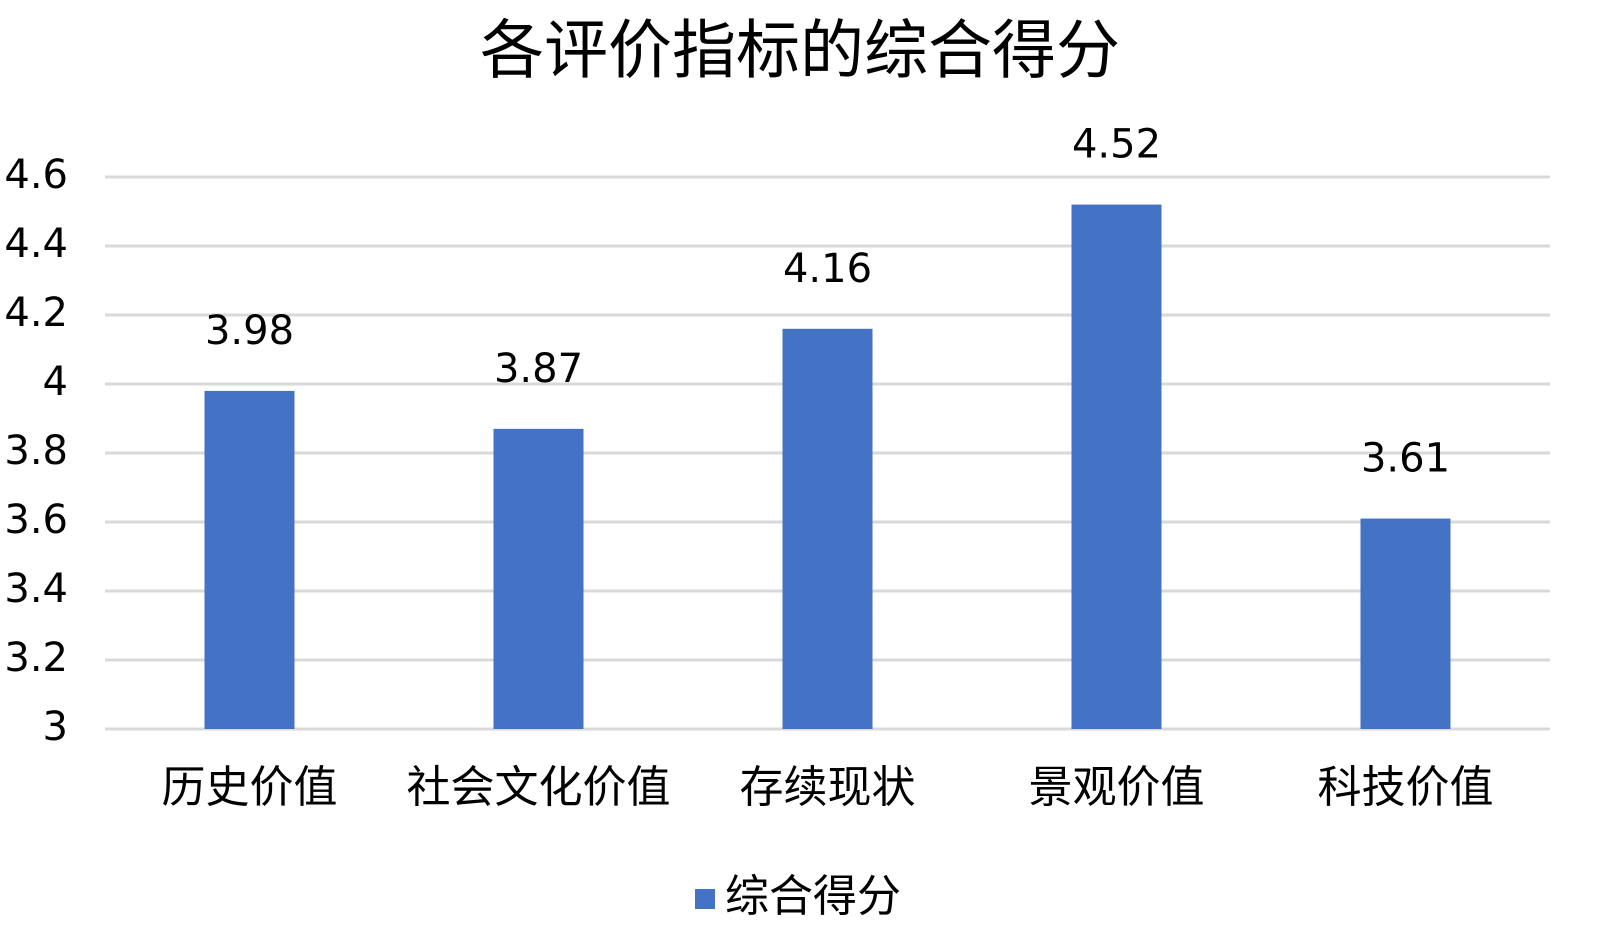 Image resolution: width=1600 pixels, height=948 pixels. I want to click on x-tick-label: 历史价值, so click(250, 787).